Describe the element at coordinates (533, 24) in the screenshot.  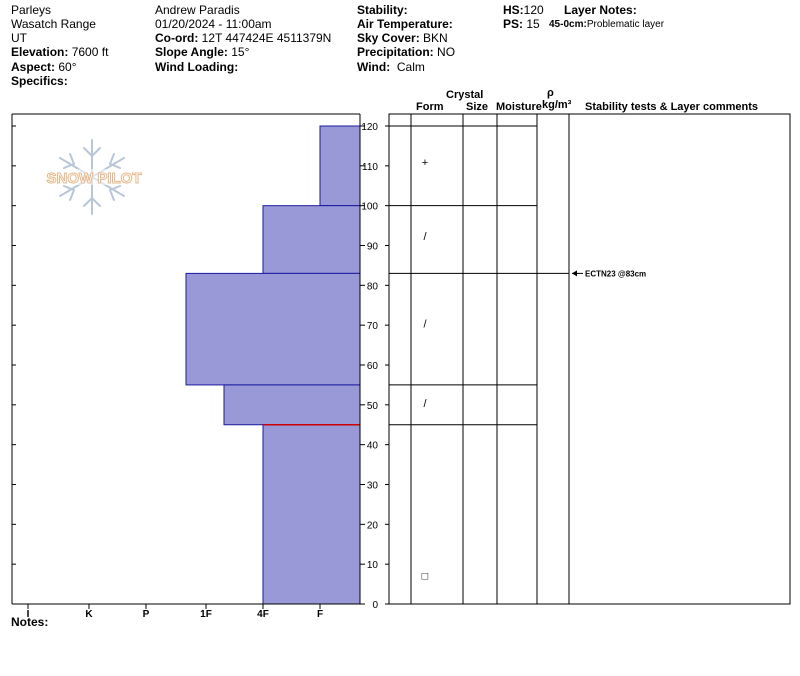
I see `ps-value: 15` at that location.